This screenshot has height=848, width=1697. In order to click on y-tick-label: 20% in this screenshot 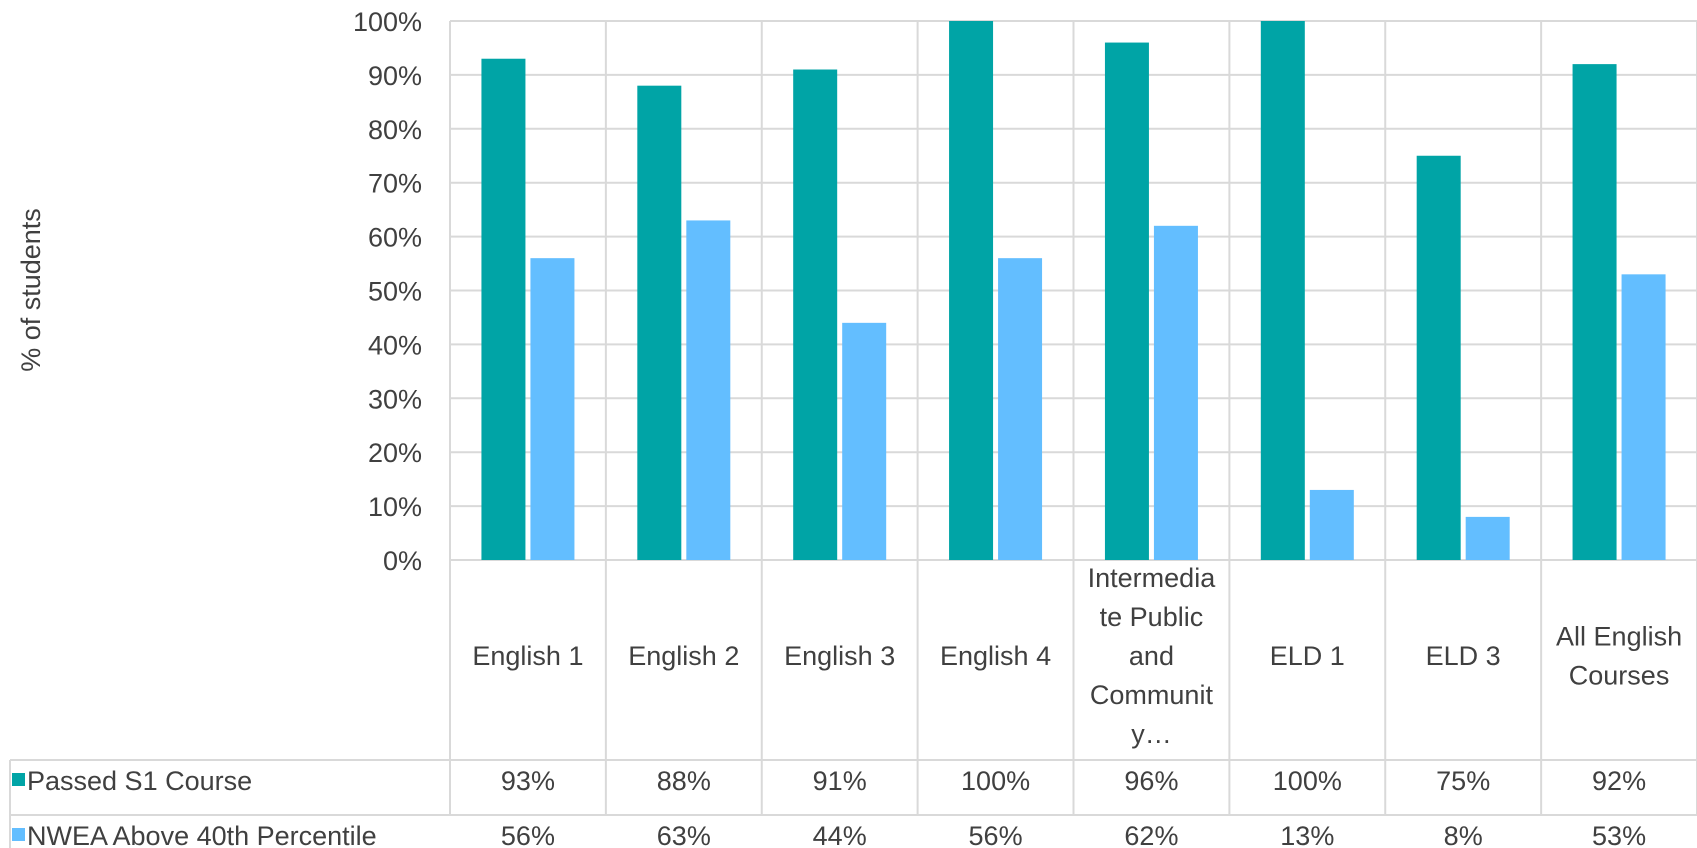, I will do `click(395, 453)`.